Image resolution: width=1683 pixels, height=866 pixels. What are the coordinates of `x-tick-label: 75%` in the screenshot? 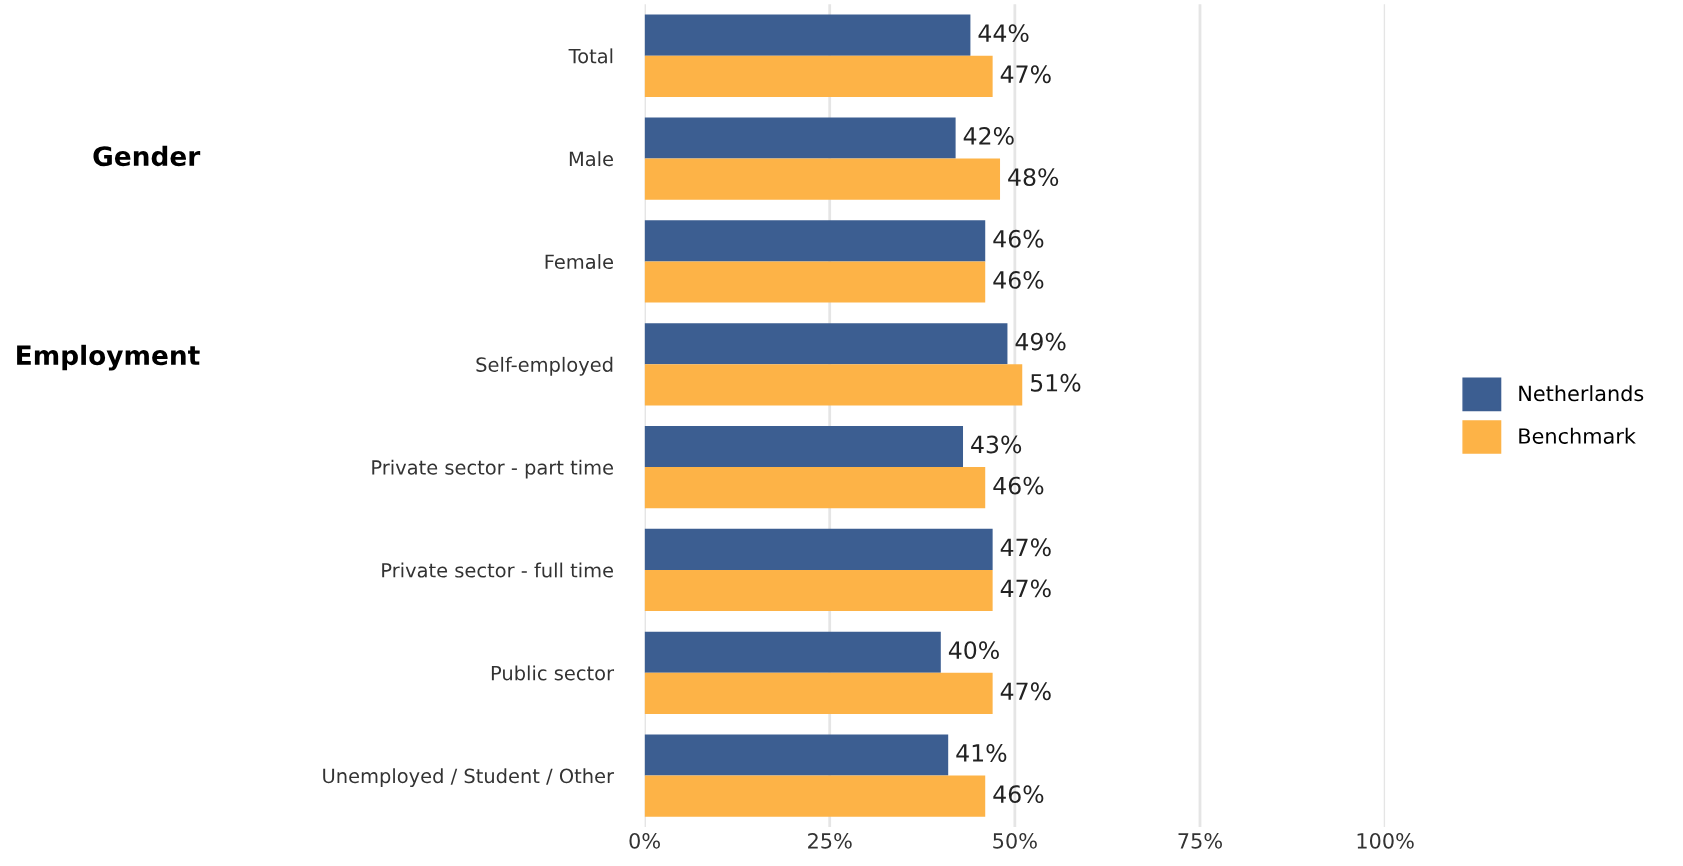 It's located at (1200, 840).